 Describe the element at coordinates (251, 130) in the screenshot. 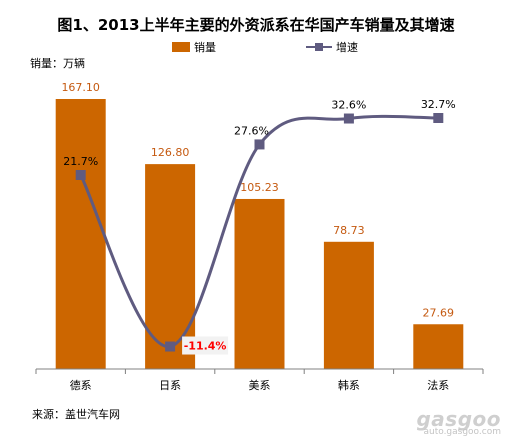

I see `growth-label-2: 27.6%` at that location.